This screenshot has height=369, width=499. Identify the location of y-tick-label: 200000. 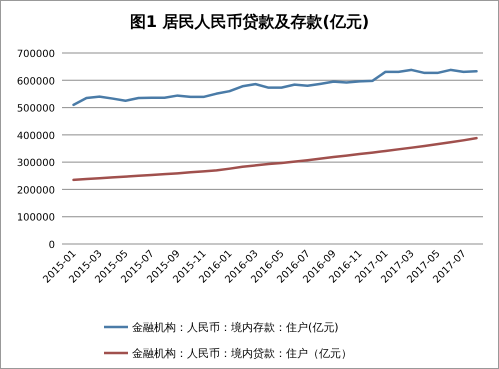
(35, 190).